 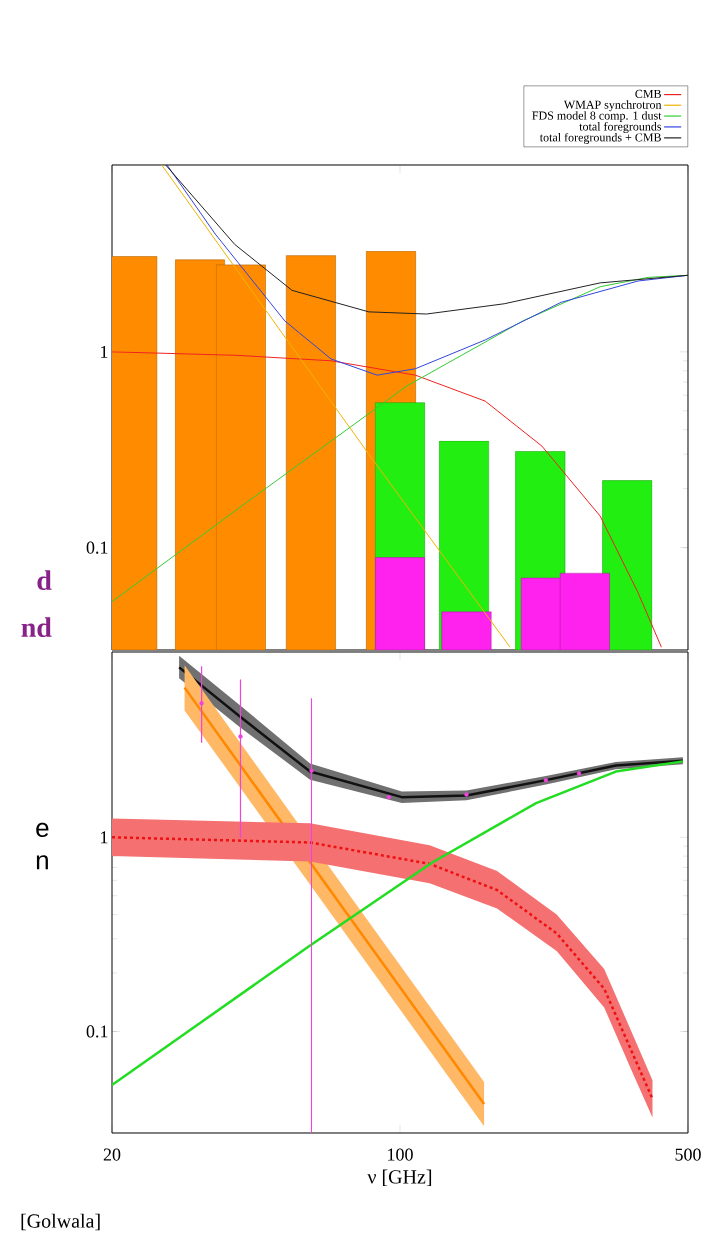 I want to click on x-axis-title: ν [GHz], so click(x=399, y=1178).